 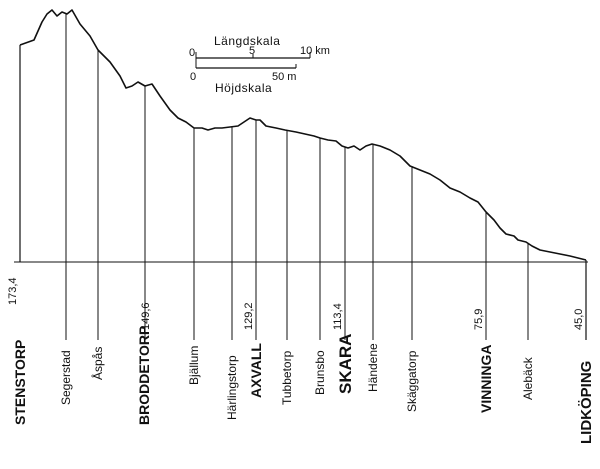 What do you see at coordinates (256, 370) in the screenshot?
I see `station-name-axvall: AXVALL` at bounding box center [256, 370].